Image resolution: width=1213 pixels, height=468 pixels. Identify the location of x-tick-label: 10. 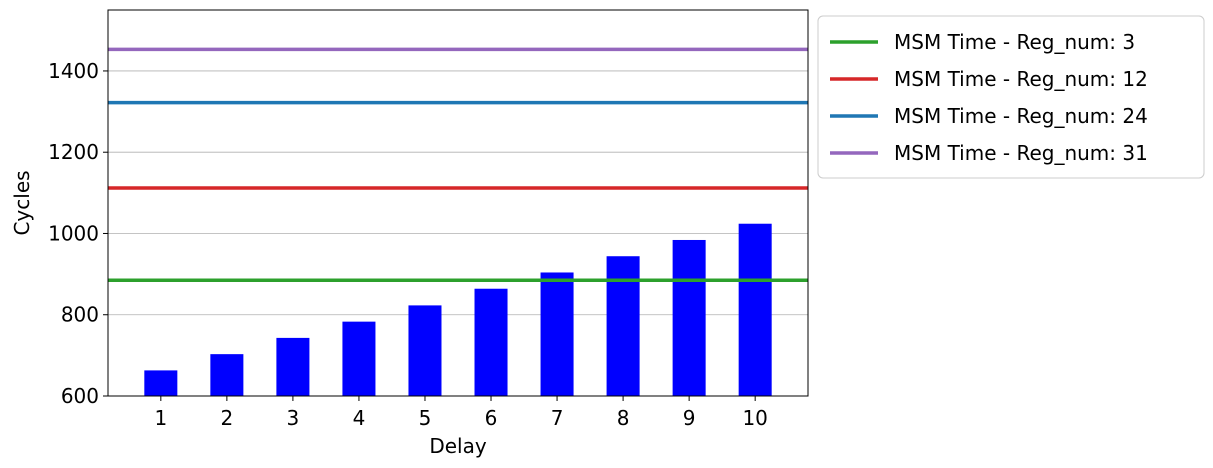
(754, 418).